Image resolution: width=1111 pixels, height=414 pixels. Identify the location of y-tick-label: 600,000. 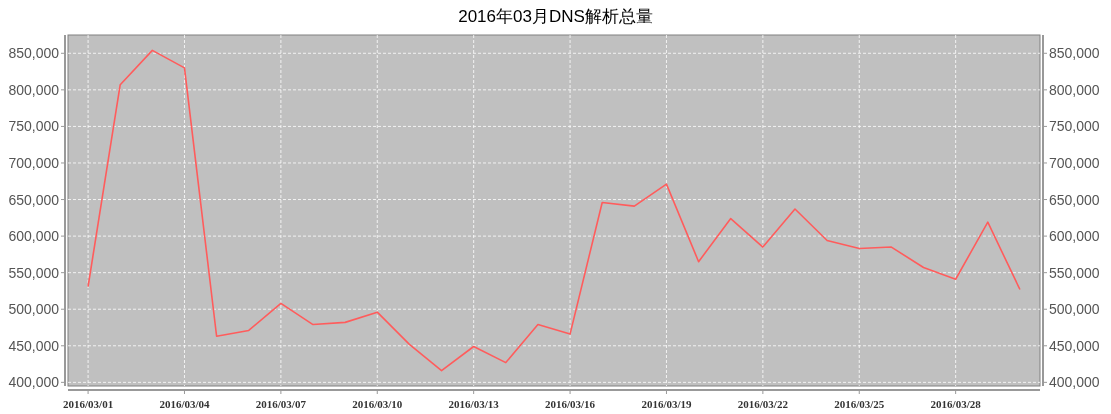
(34, 236).